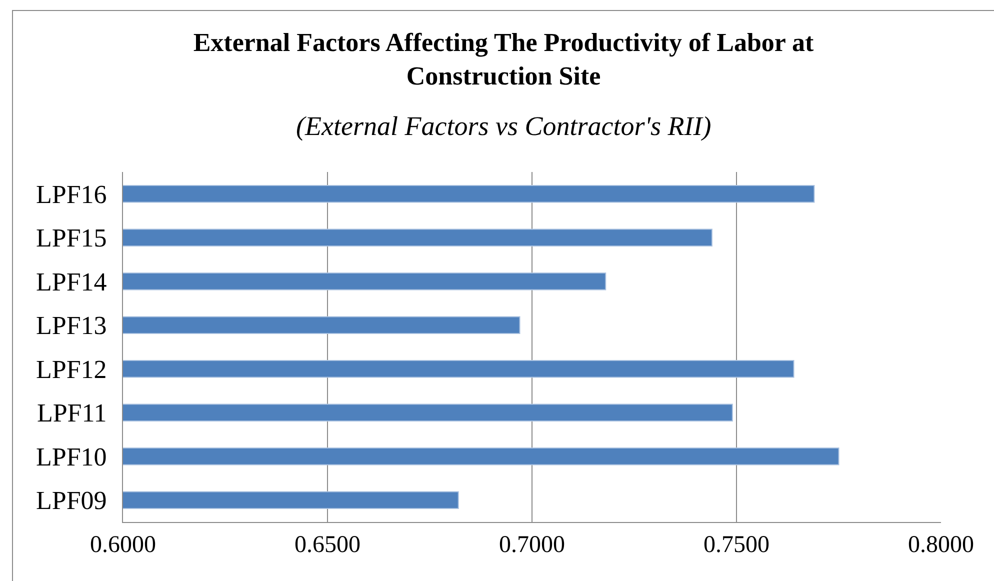 Image resolution: width=994 pixels, height=581 pixels. I want to click on y-tick-label: LPF09, so click(71, 501).